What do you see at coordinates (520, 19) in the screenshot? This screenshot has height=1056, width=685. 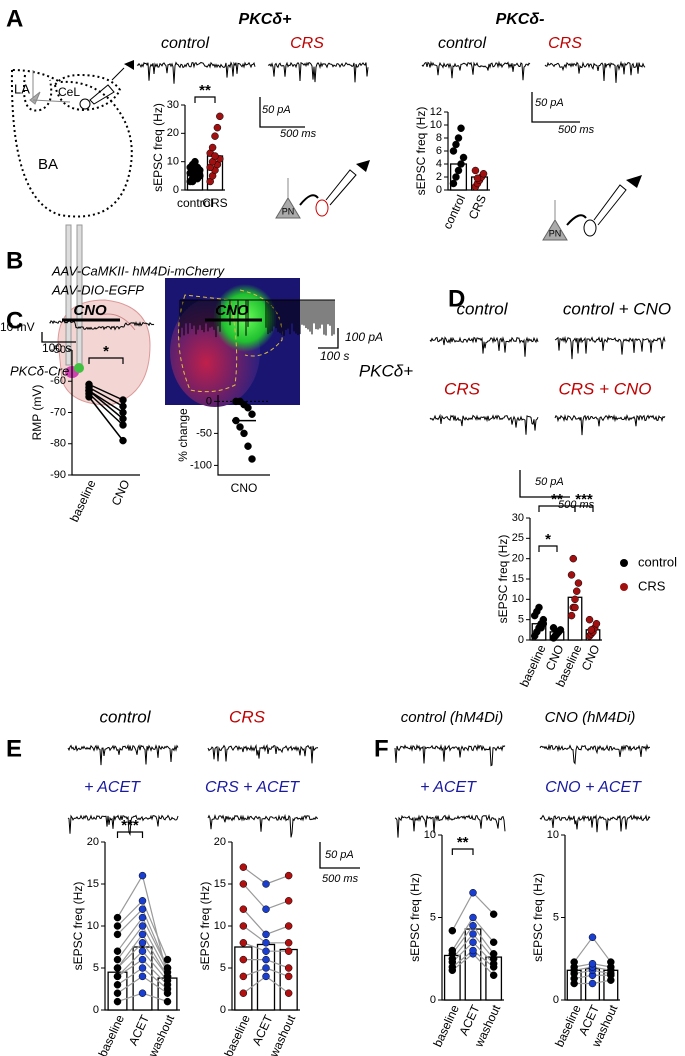 I see `label: PKCδ-` at bounding box center [520, 19].